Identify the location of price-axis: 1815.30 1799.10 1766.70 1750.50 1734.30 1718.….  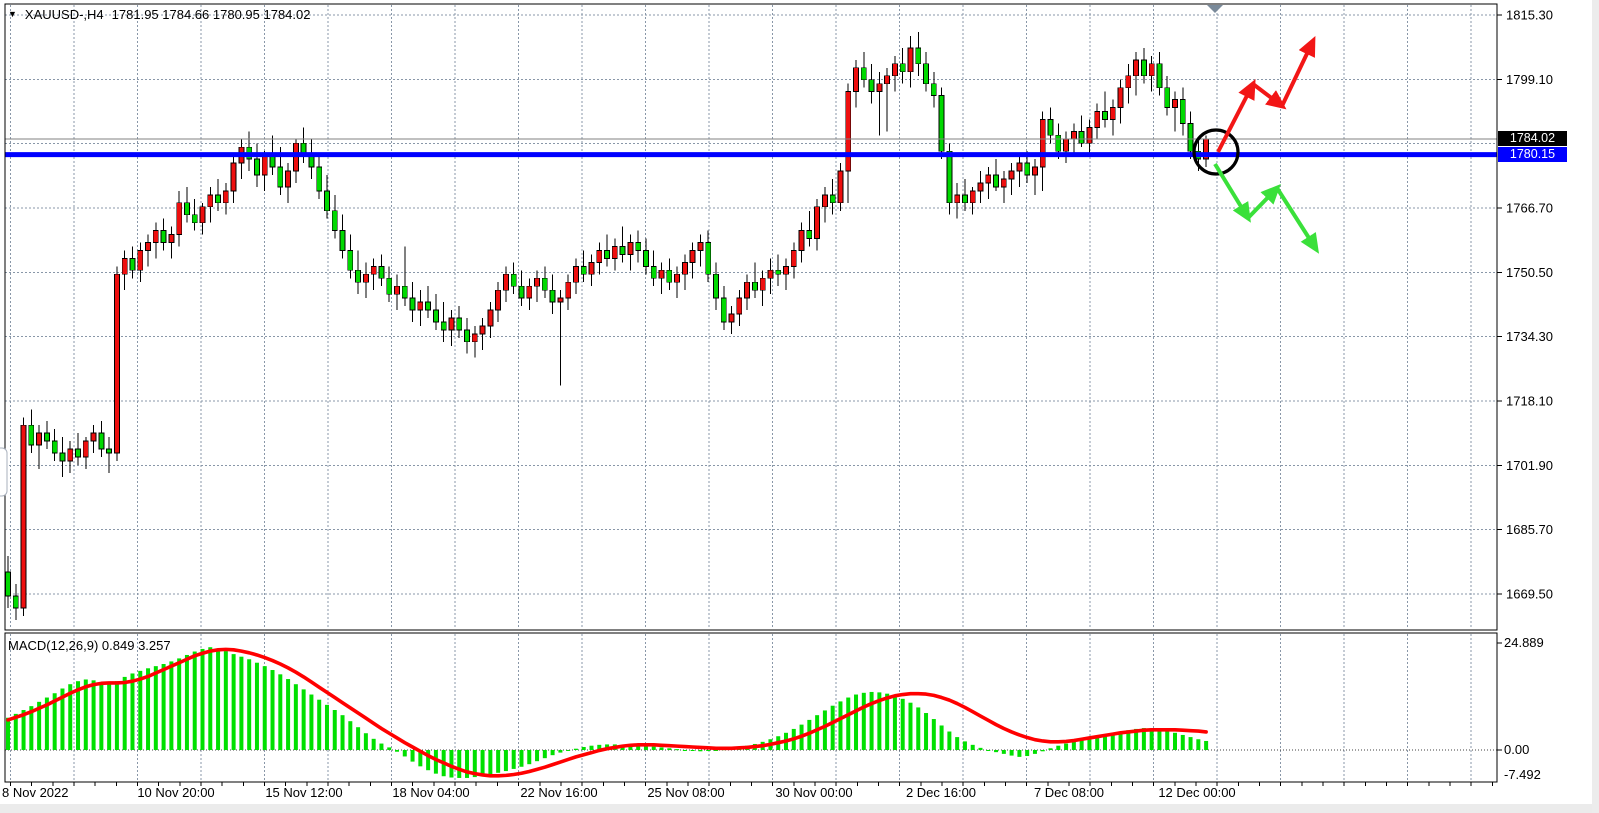
(1525, 305).